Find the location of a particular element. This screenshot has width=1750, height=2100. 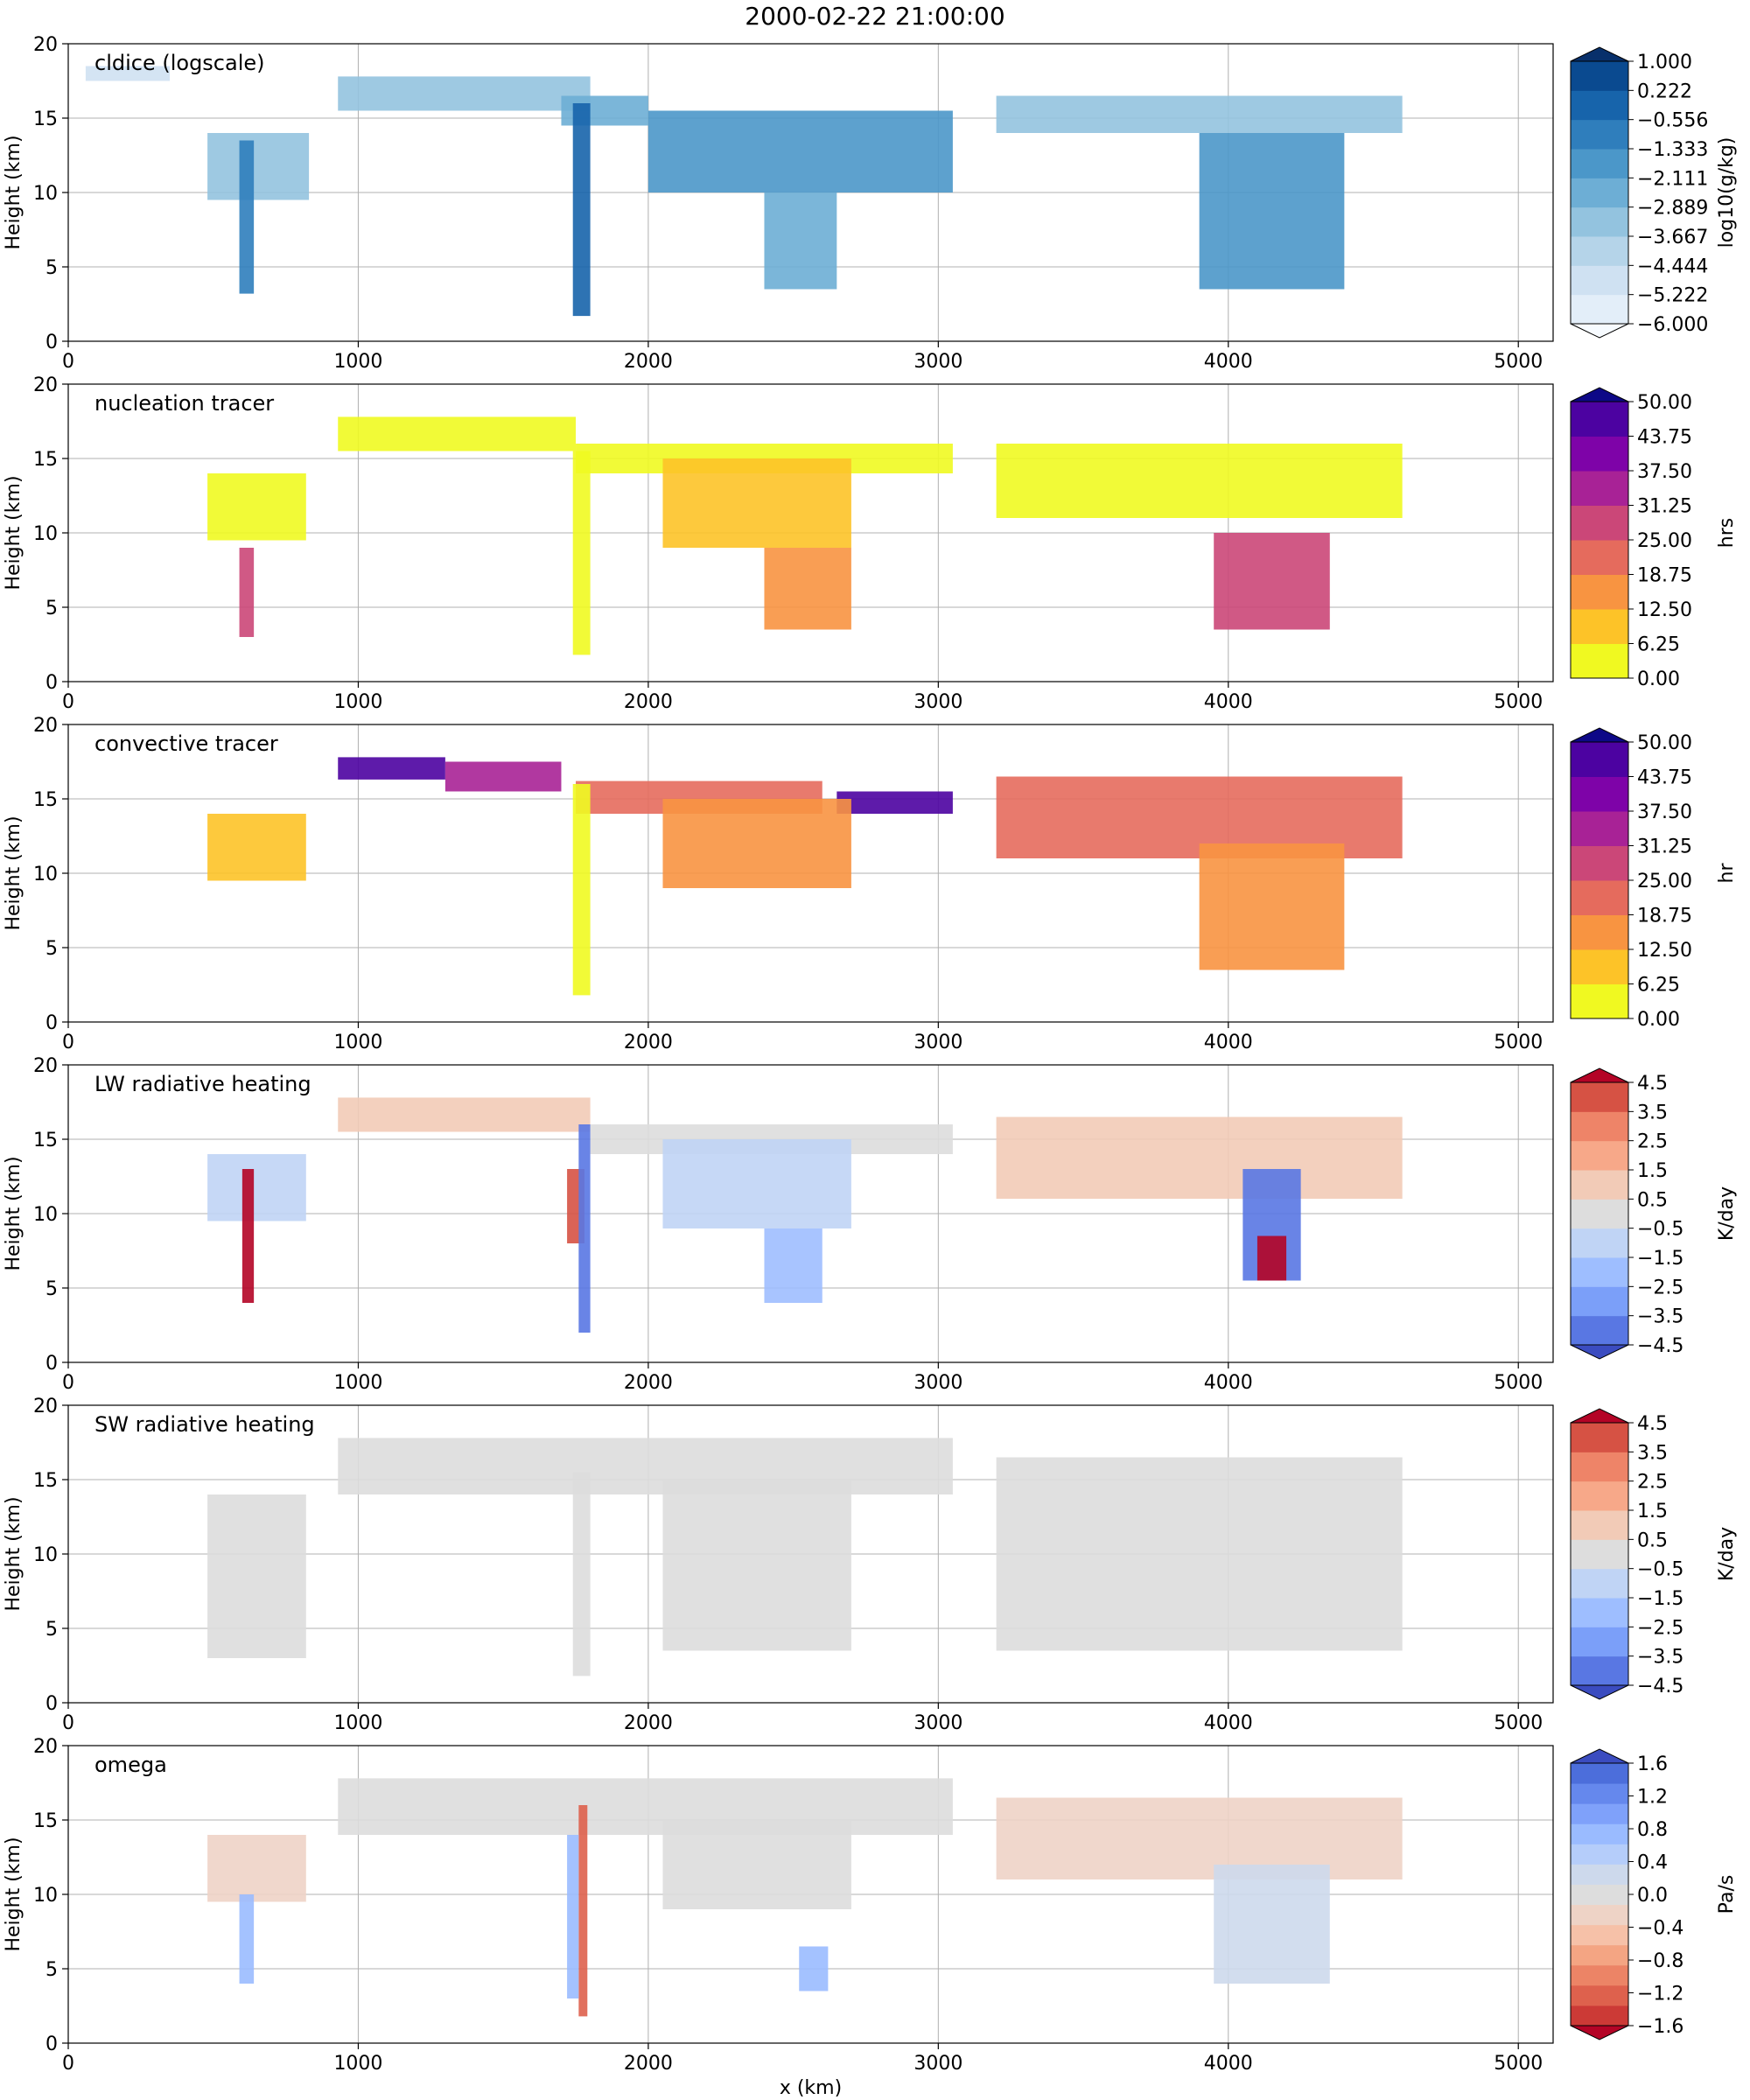

panel-title: convective tracer is located at coordinates (186, 744).